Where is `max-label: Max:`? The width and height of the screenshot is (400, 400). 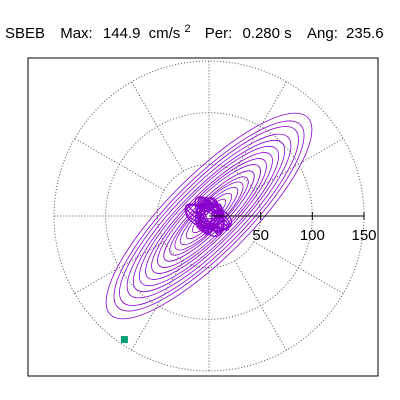
max-label: Max: is located at coordinates (76, 33).